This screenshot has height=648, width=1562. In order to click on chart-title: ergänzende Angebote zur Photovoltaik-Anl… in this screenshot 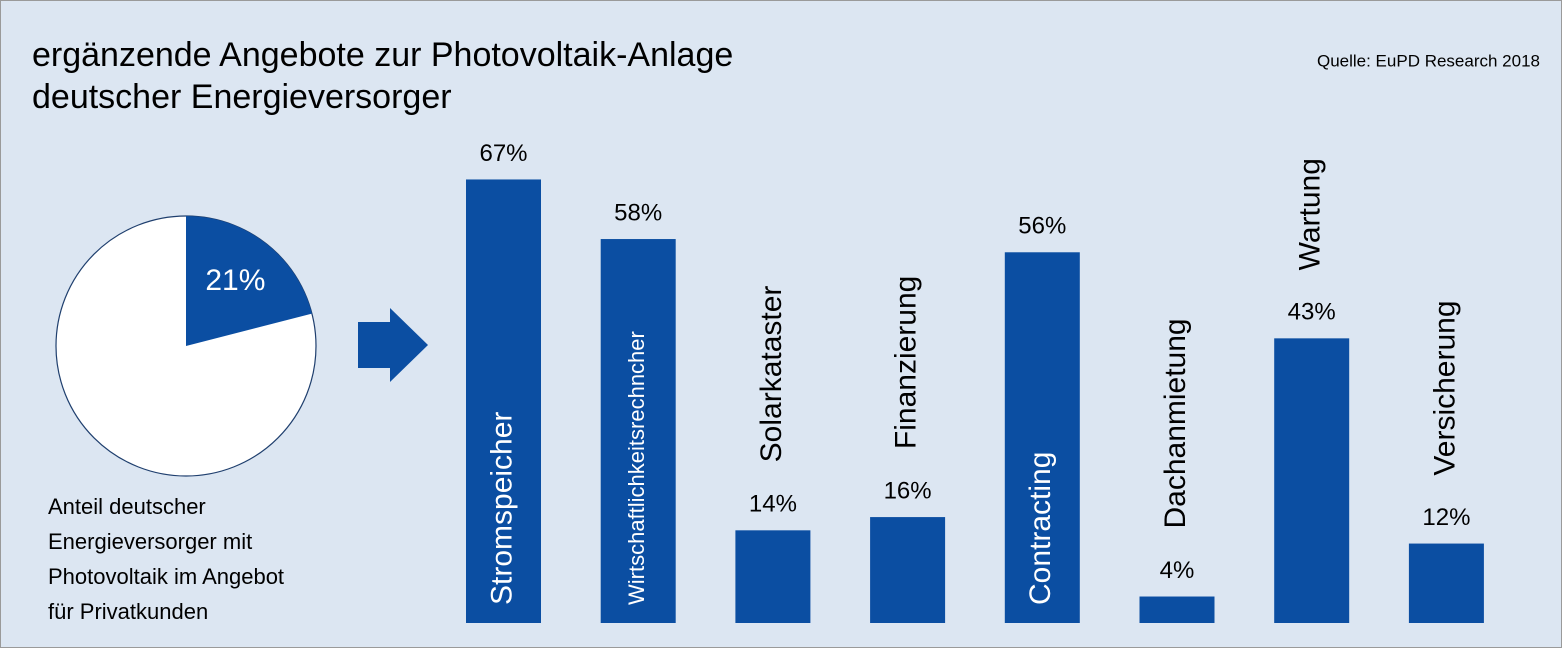, I will do `click(382, 55)`.